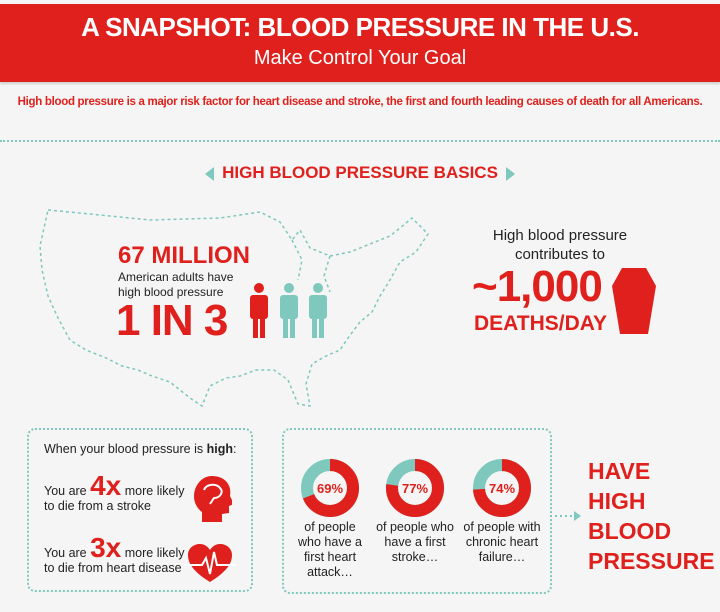  I want to click on people-icons, so click(288, 310).